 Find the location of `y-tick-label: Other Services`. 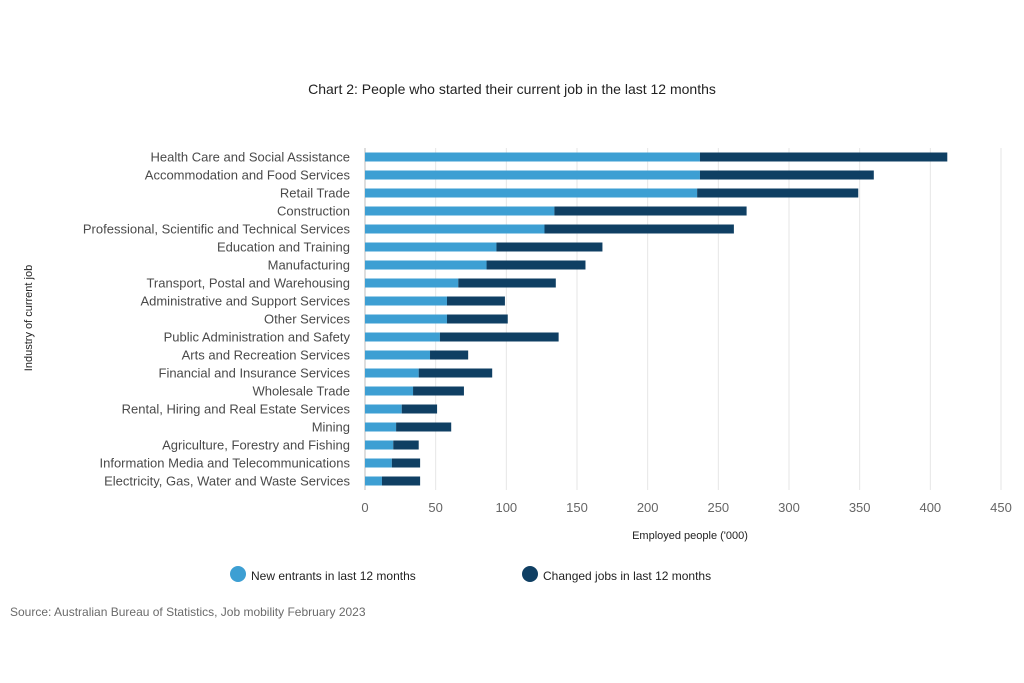

y-tick-label: Other Services is located at coordinates (307, 319).